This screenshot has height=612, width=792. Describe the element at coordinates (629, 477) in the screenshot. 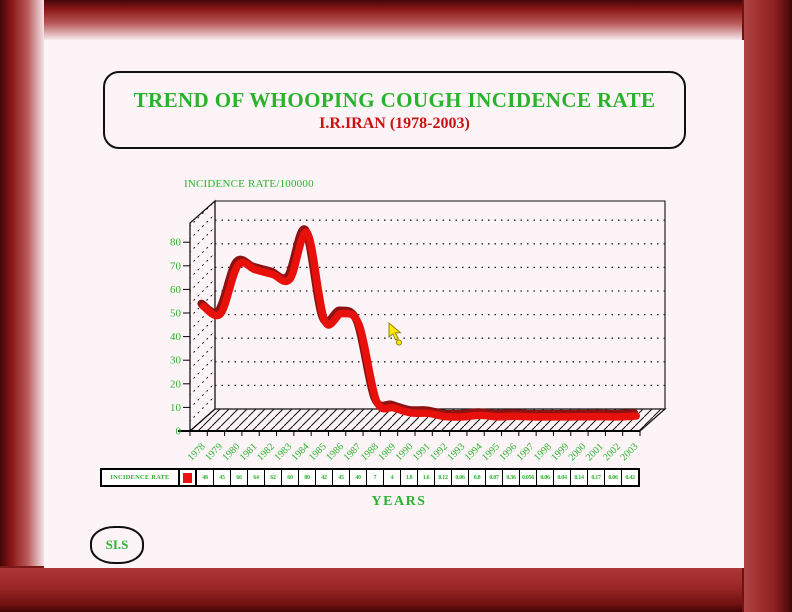

I see `table-value-cell: 0.42` at that location.